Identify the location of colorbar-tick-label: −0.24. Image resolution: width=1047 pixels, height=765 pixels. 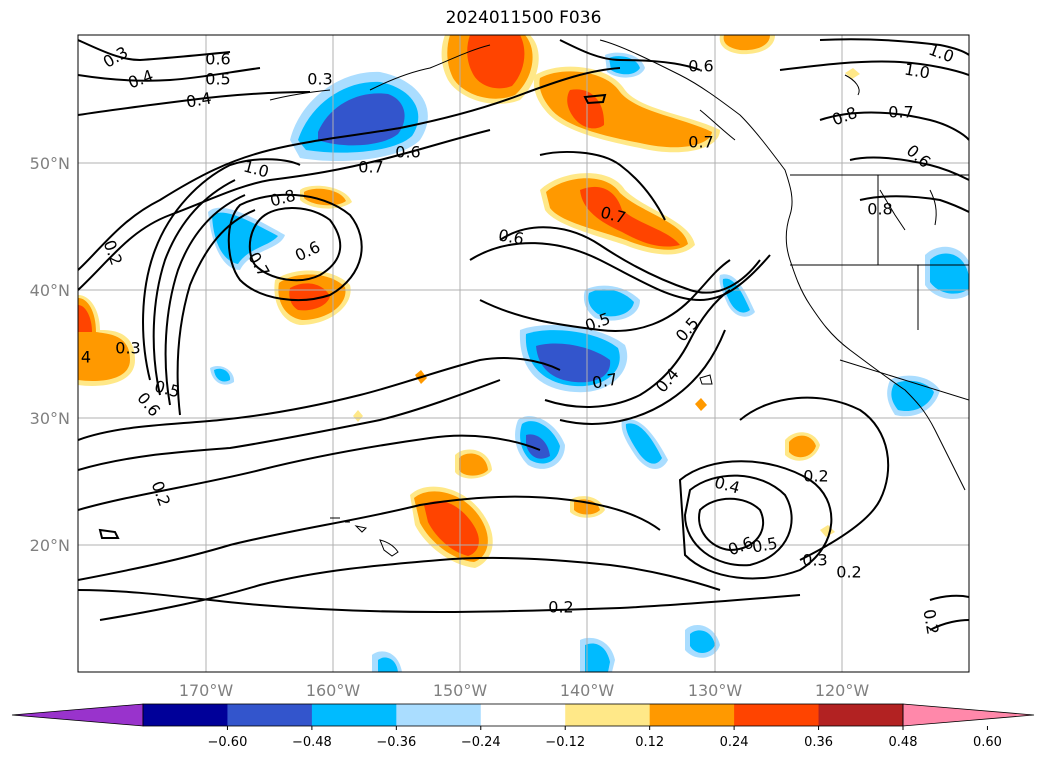
(481, 742).